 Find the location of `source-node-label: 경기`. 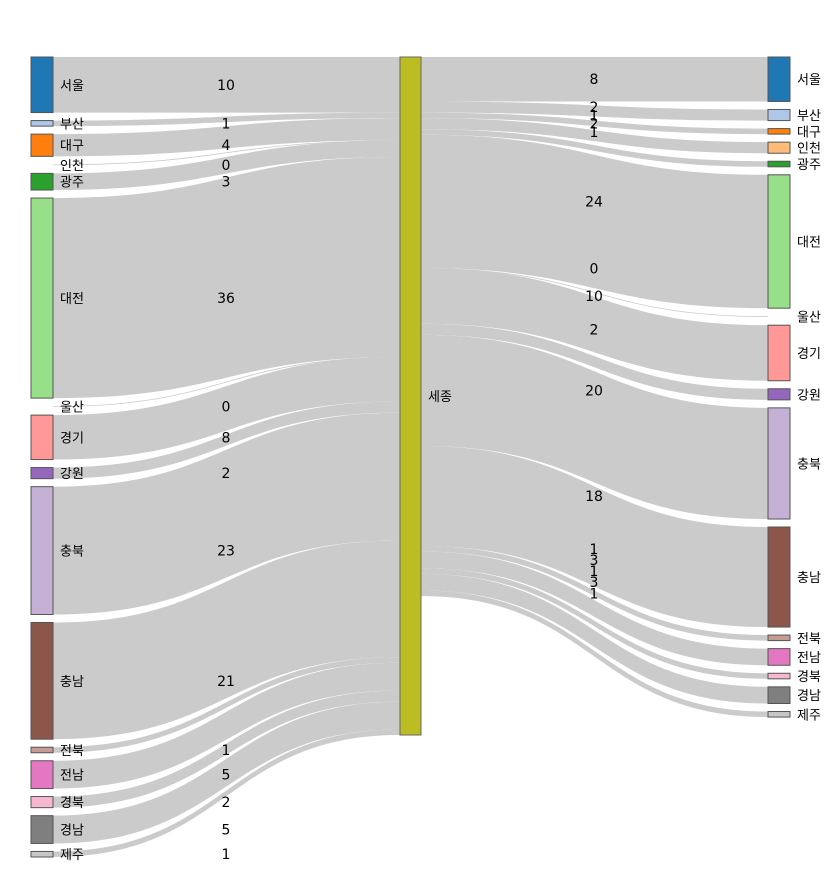

source-node-label: 경기 is located at coordinates (72, 438).